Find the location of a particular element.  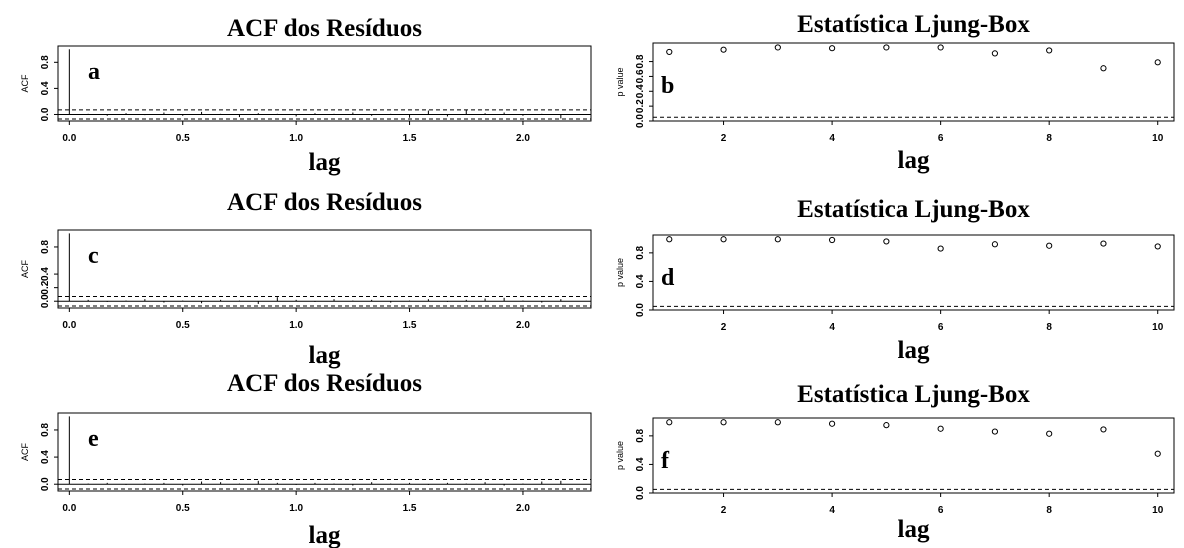

panel-letter: d is located at coordinates (668, 278).